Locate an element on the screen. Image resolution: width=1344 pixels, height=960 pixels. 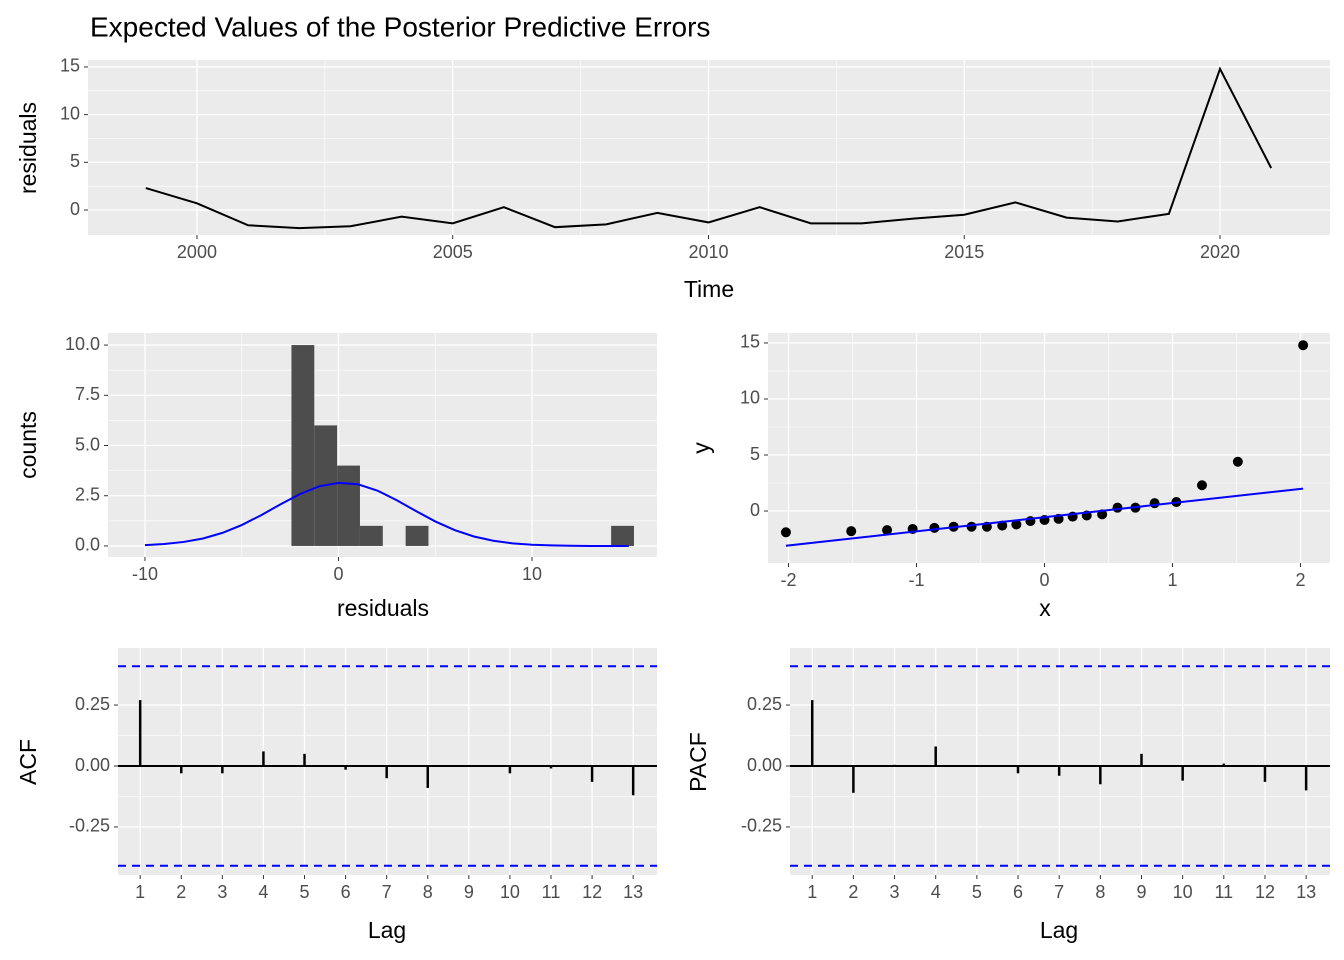
x-tick-label: -10 is located at coordinates (145, 574).